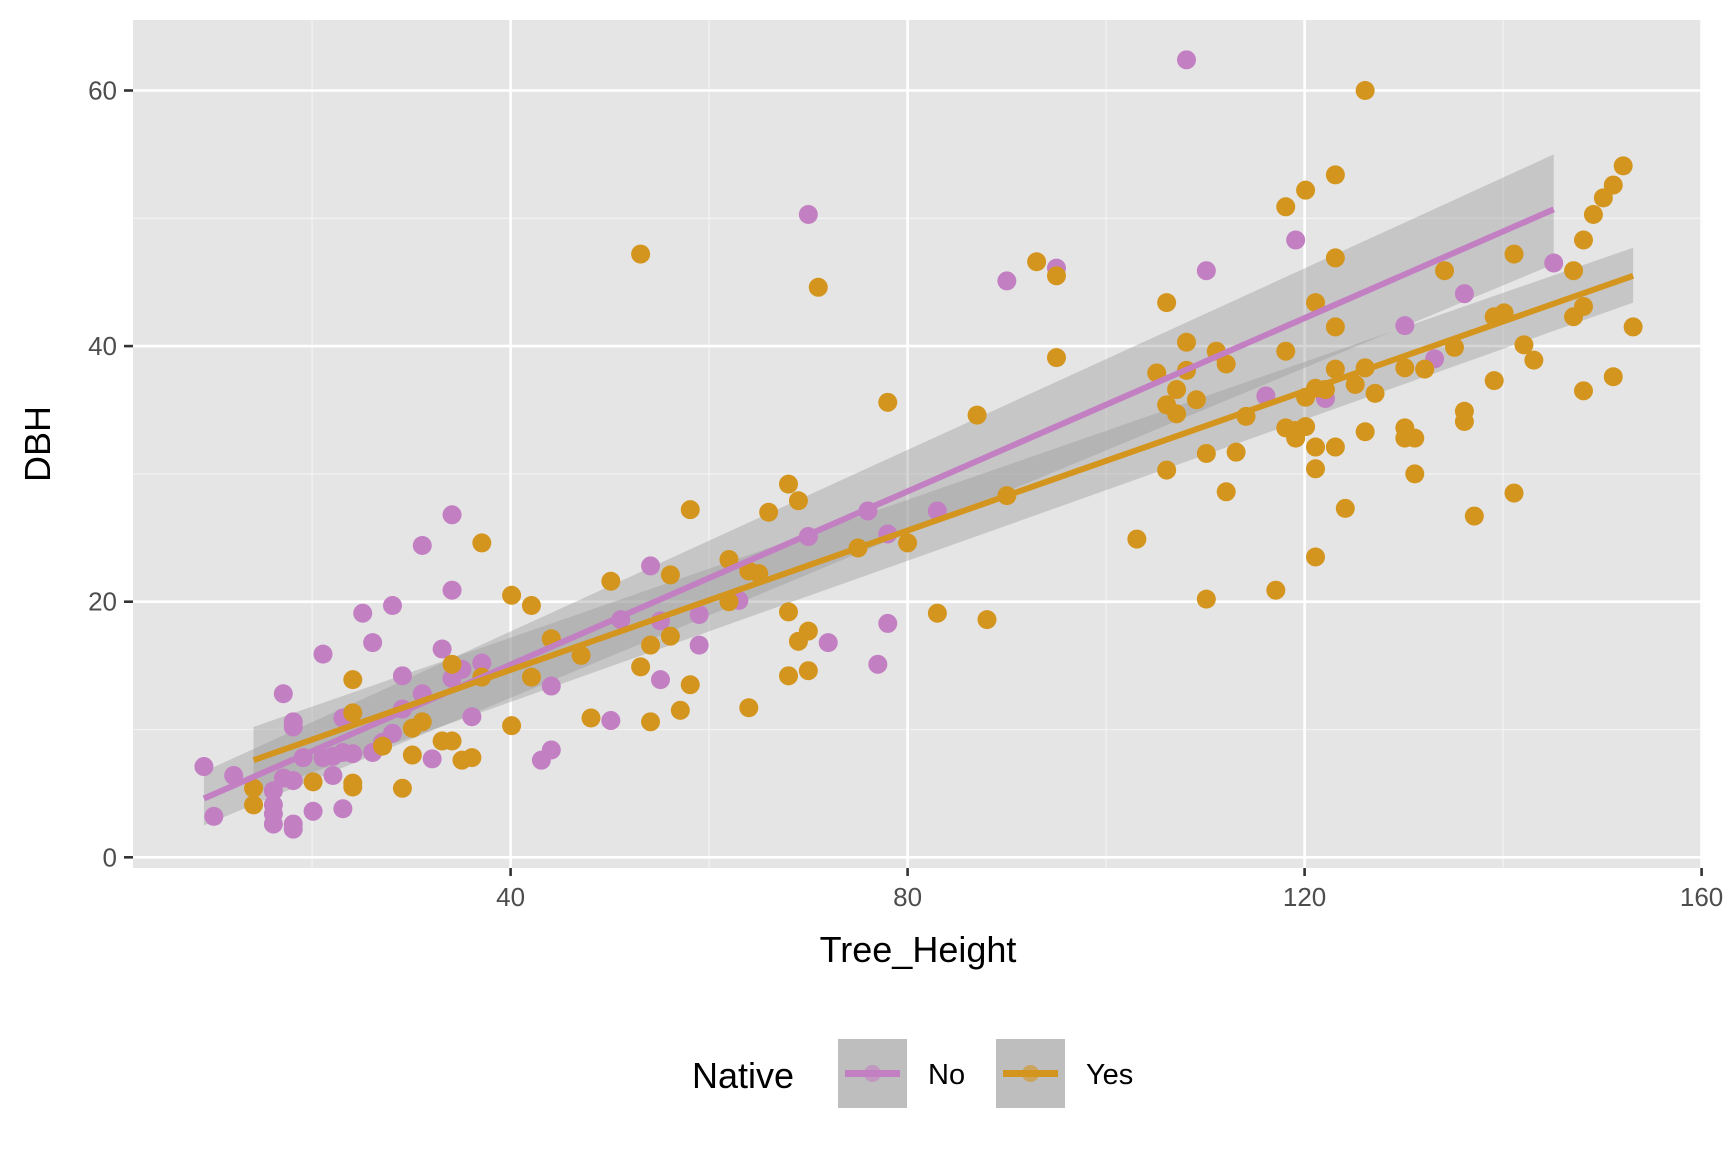  I want to click on y-tick-label: 40, so click(102, 346).